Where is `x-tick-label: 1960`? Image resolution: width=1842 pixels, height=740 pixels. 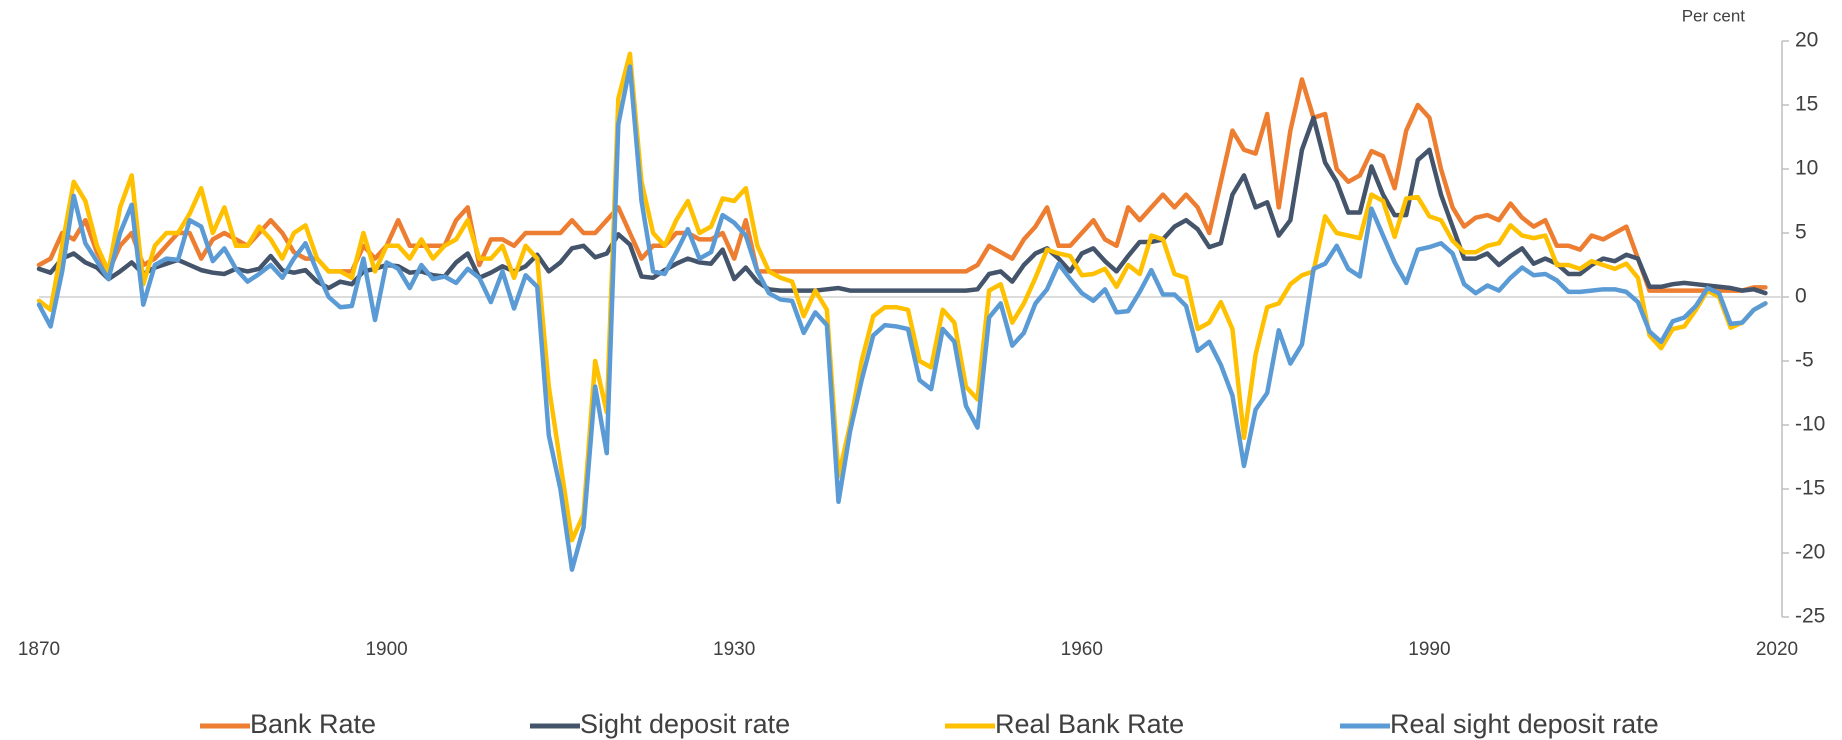 x-tick-label: 1960 is located at coordinates (1082, 649).